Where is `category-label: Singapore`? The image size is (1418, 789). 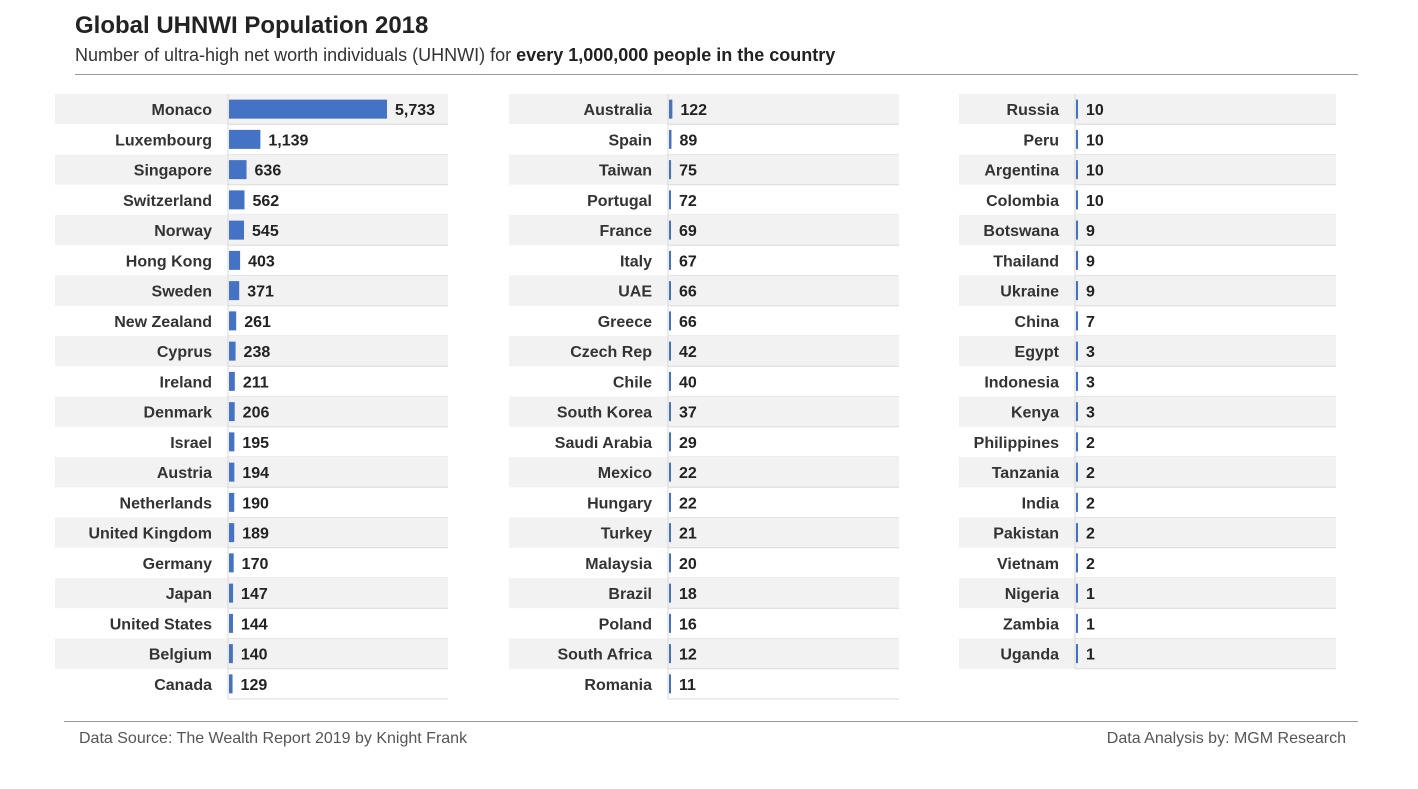
category-label: Singapore is located at coordinates (173, 171).